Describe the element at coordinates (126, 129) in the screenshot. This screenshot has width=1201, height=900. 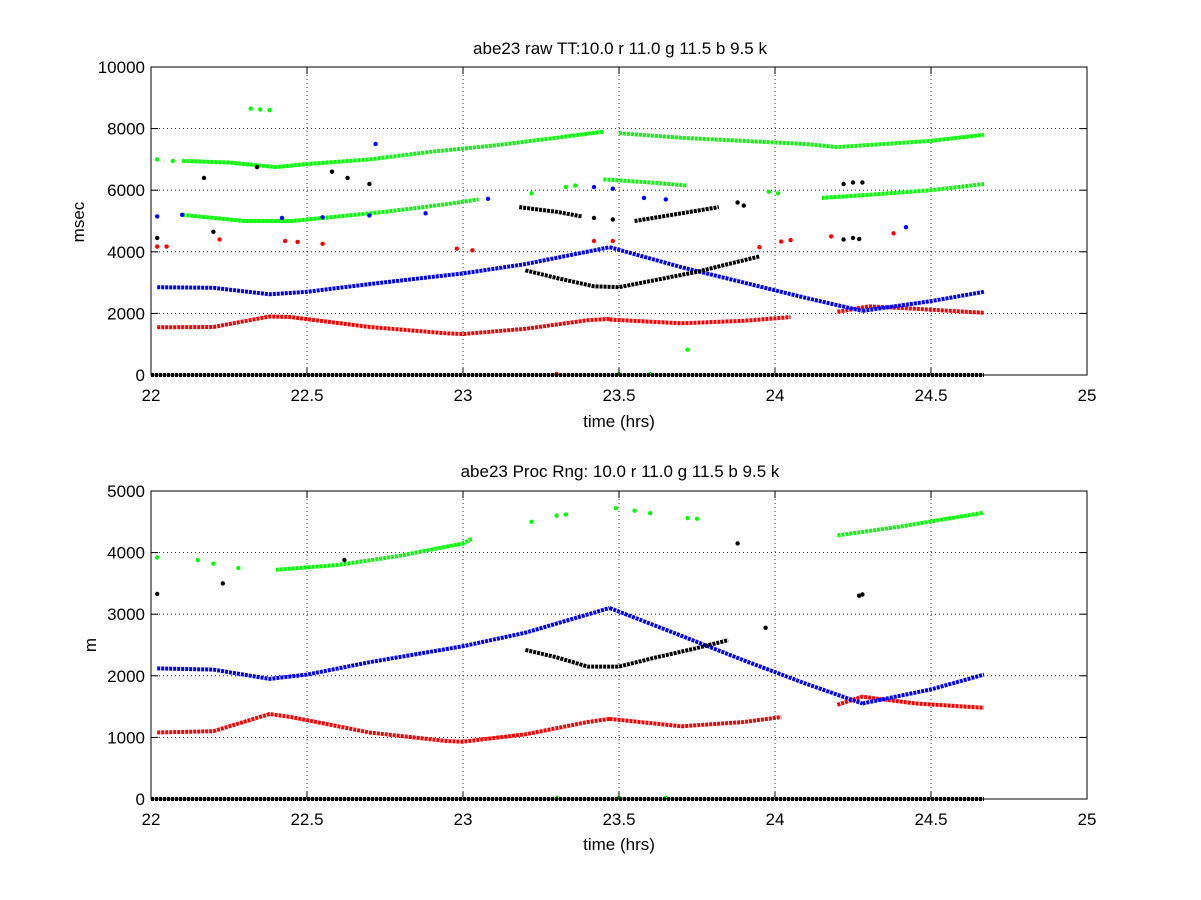
I see `raw-travel-time-y-tick-label: 8000` at that location.